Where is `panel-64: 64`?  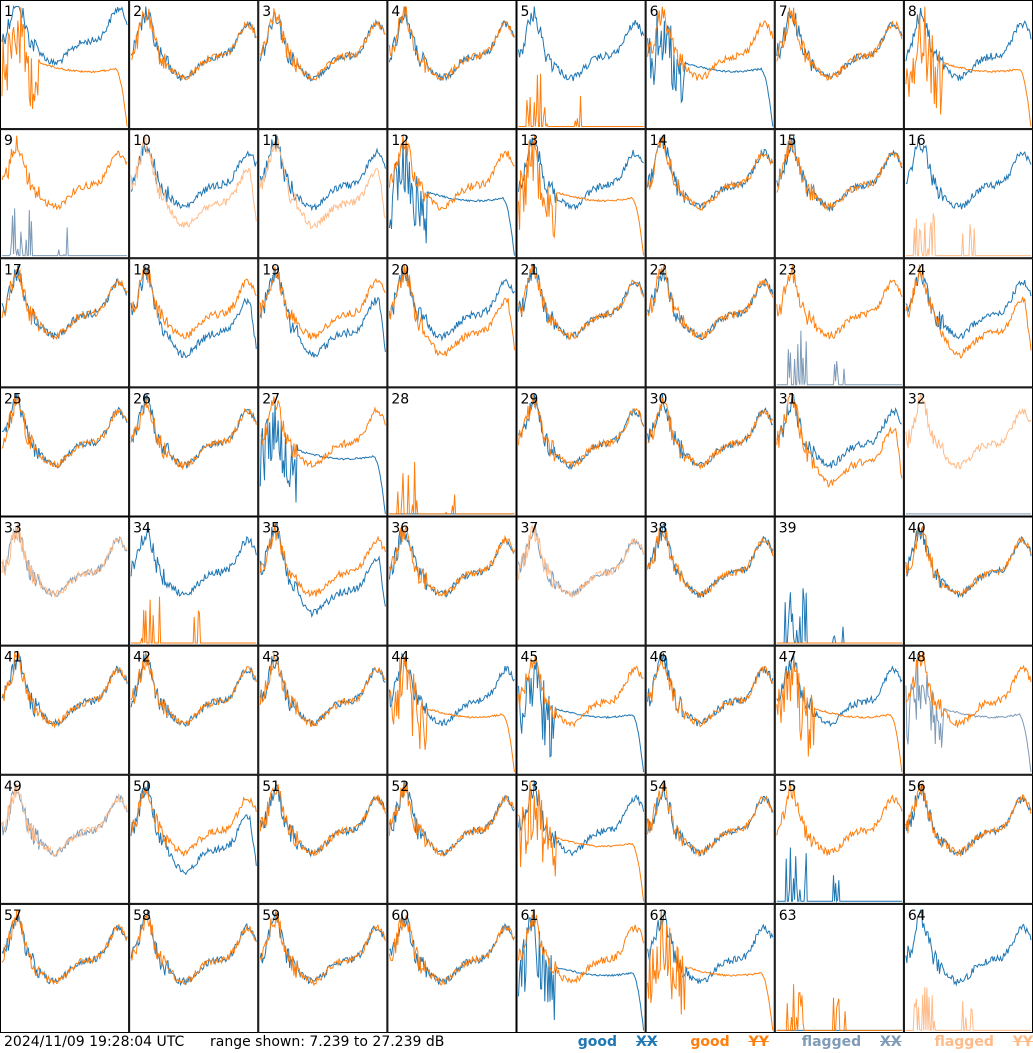 panel-64: 64 is located at coordinates (968, 968).